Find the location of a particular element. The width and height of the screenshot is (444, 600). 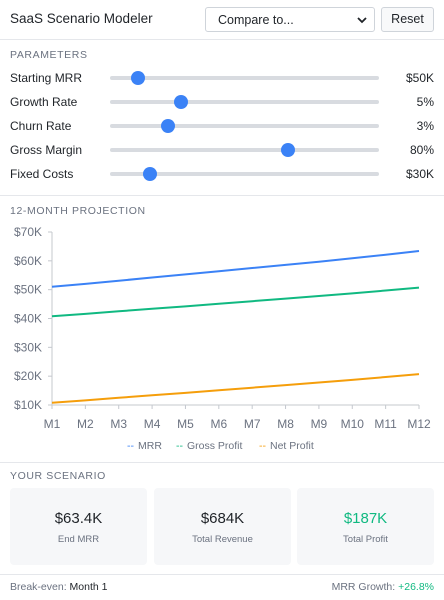

churn-rate-slider is located at coordinates (244, 126).